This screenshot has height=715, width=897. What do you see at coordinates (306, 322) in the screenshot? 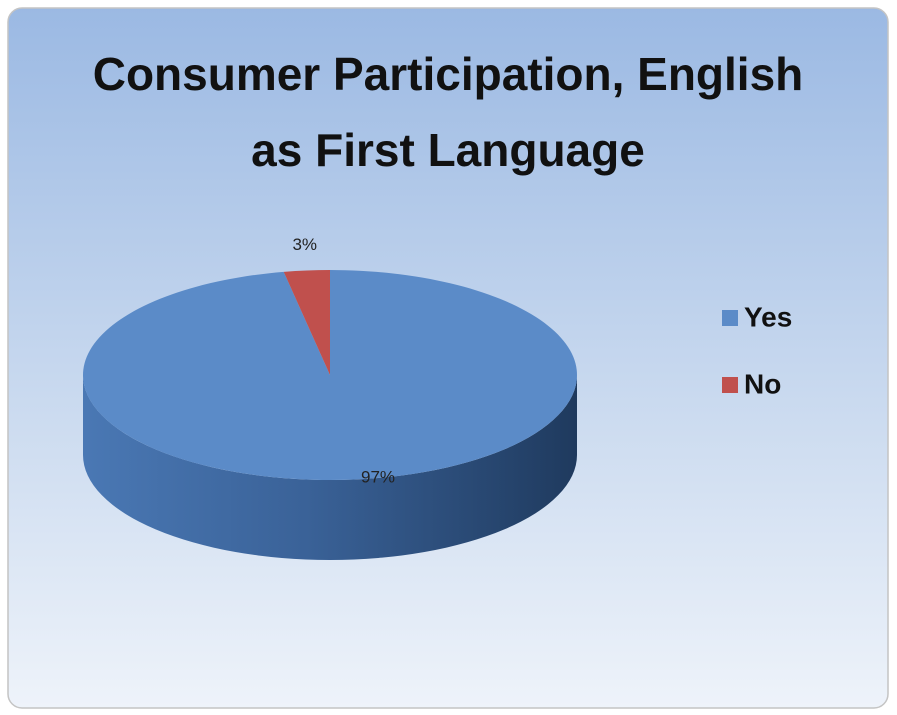
I see `pie-slice` at bounding box center [306, 322].